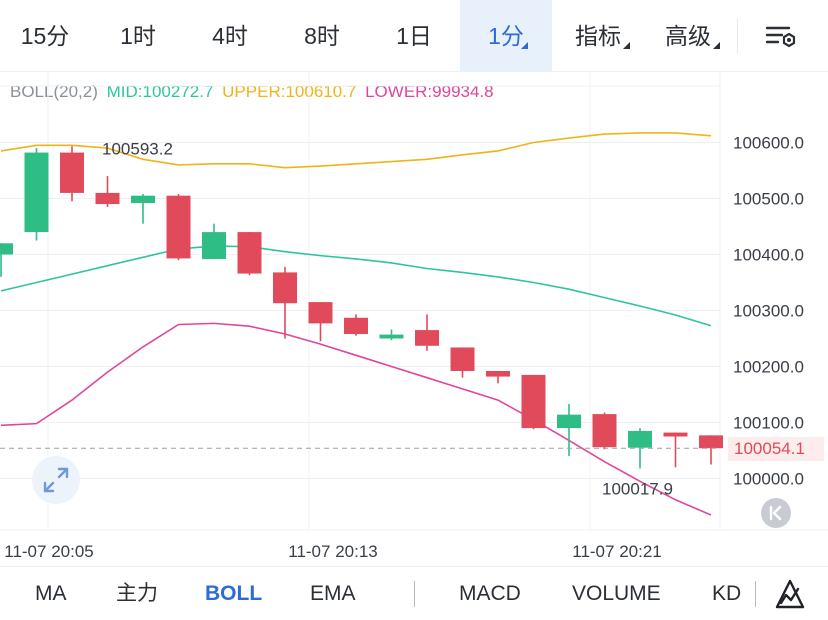 The image size is (828, 620). I want to click on tab-1m-label: 1分, so click(506, 36).